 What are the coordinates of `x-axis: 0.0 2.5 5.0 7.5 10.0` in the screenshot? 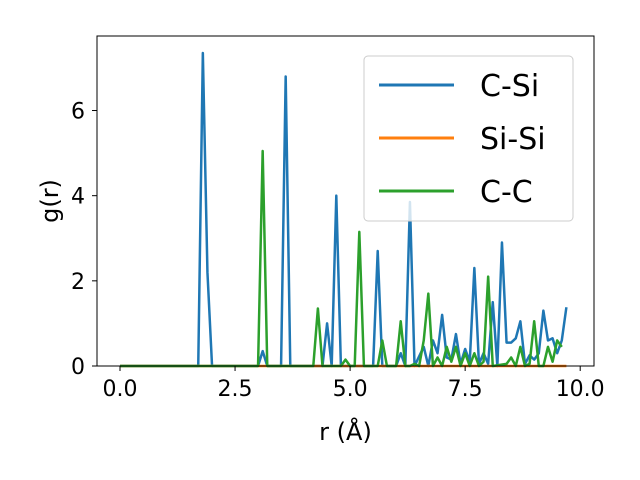 It's located at (354, 384).